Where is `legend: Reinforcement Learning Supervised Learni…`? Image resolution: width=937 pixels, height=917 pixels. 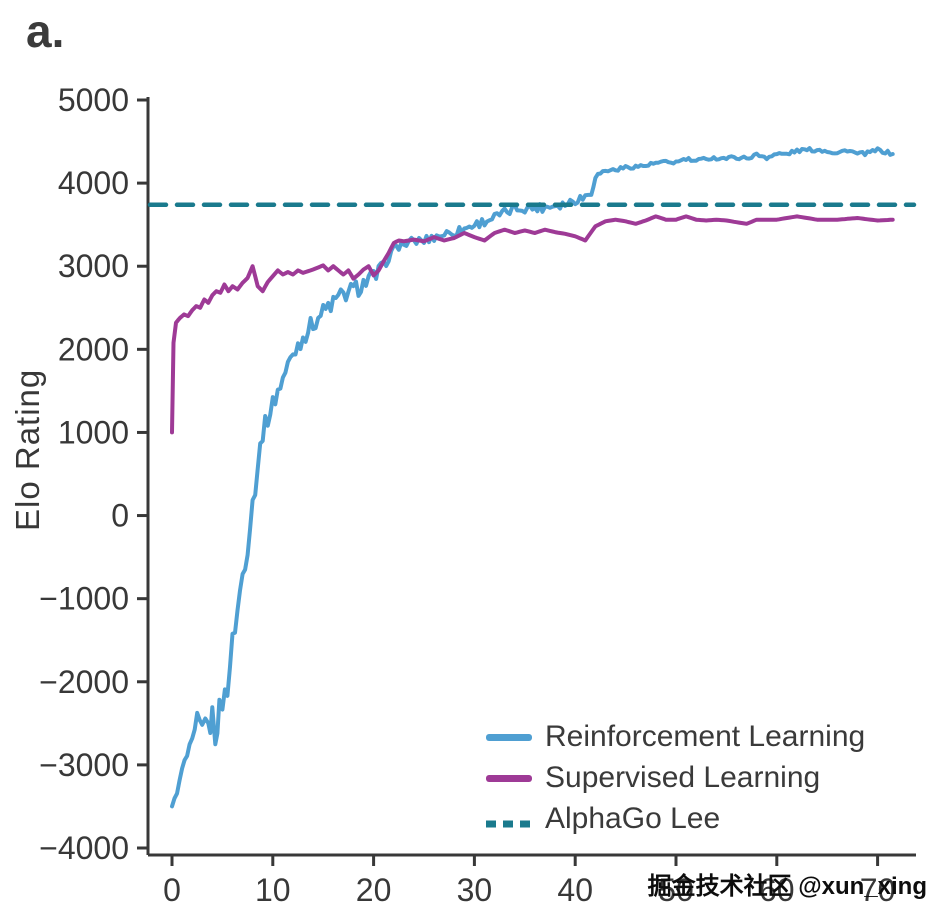
legend: Reinforcement Learning Supervised Learni… is located at coordinates (676, 777).